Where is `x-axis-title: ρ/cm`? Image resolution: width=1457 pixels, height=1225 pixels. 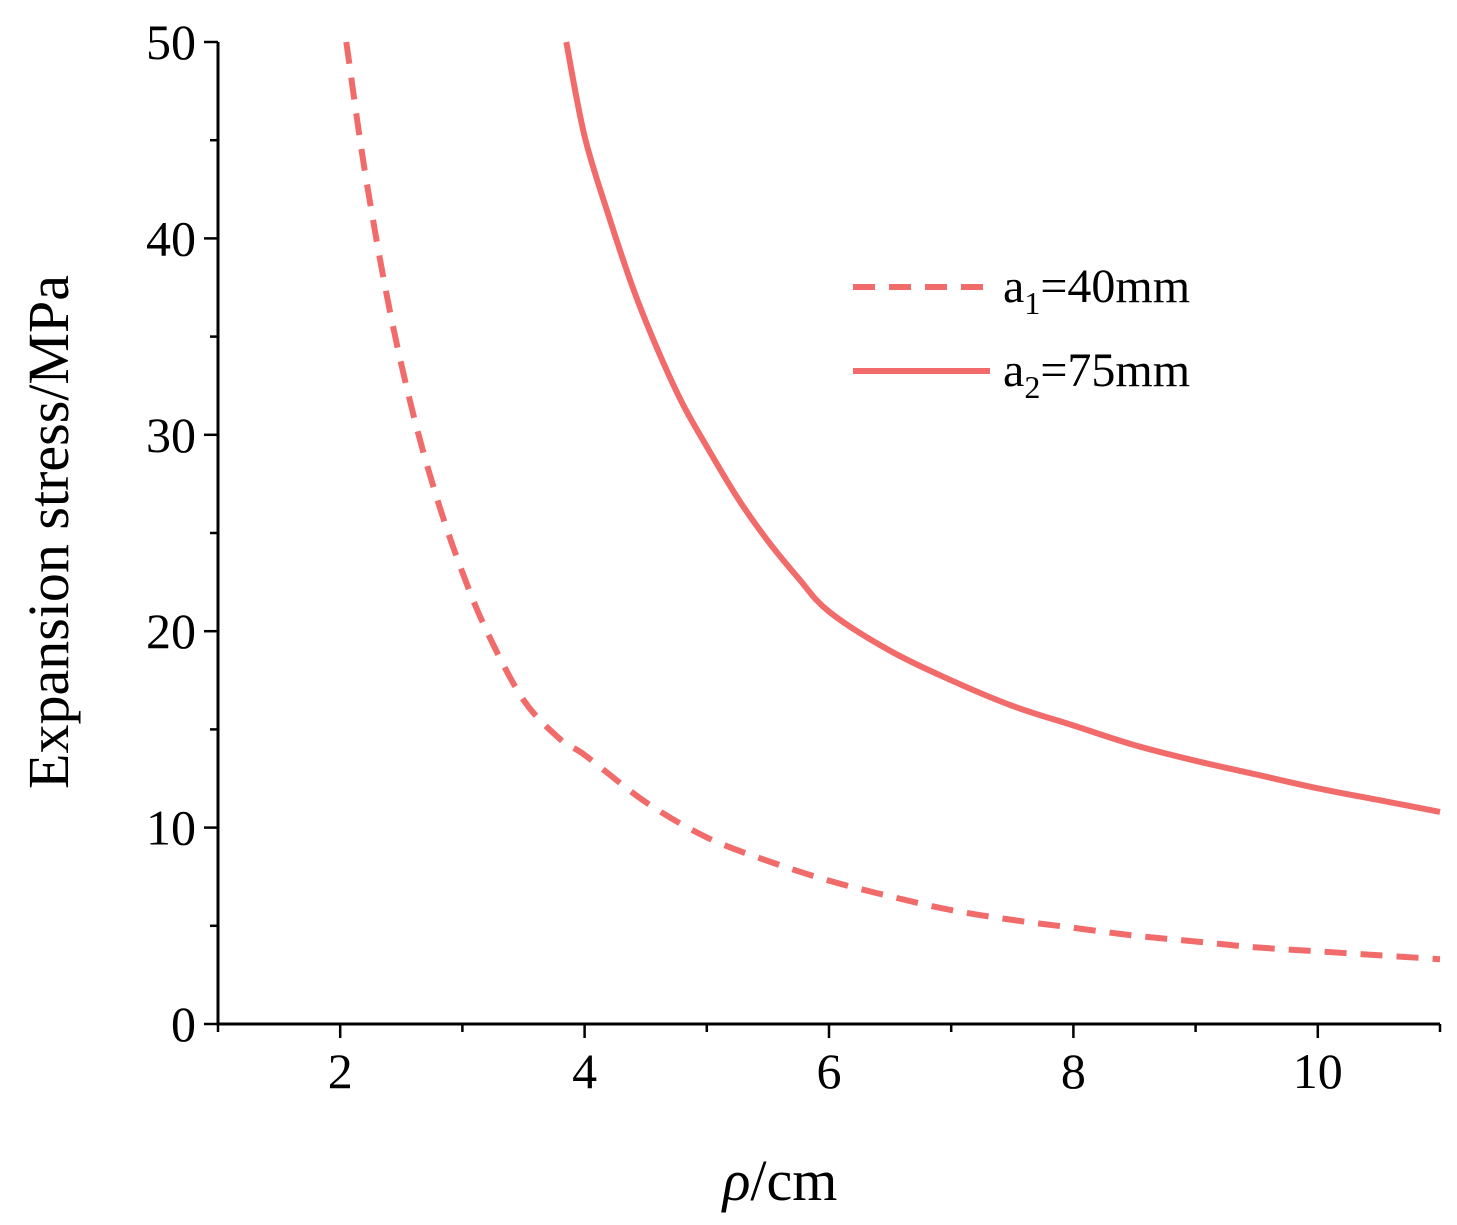 x-axis-title: ρ/cm is located at coordinates (779, 1180).